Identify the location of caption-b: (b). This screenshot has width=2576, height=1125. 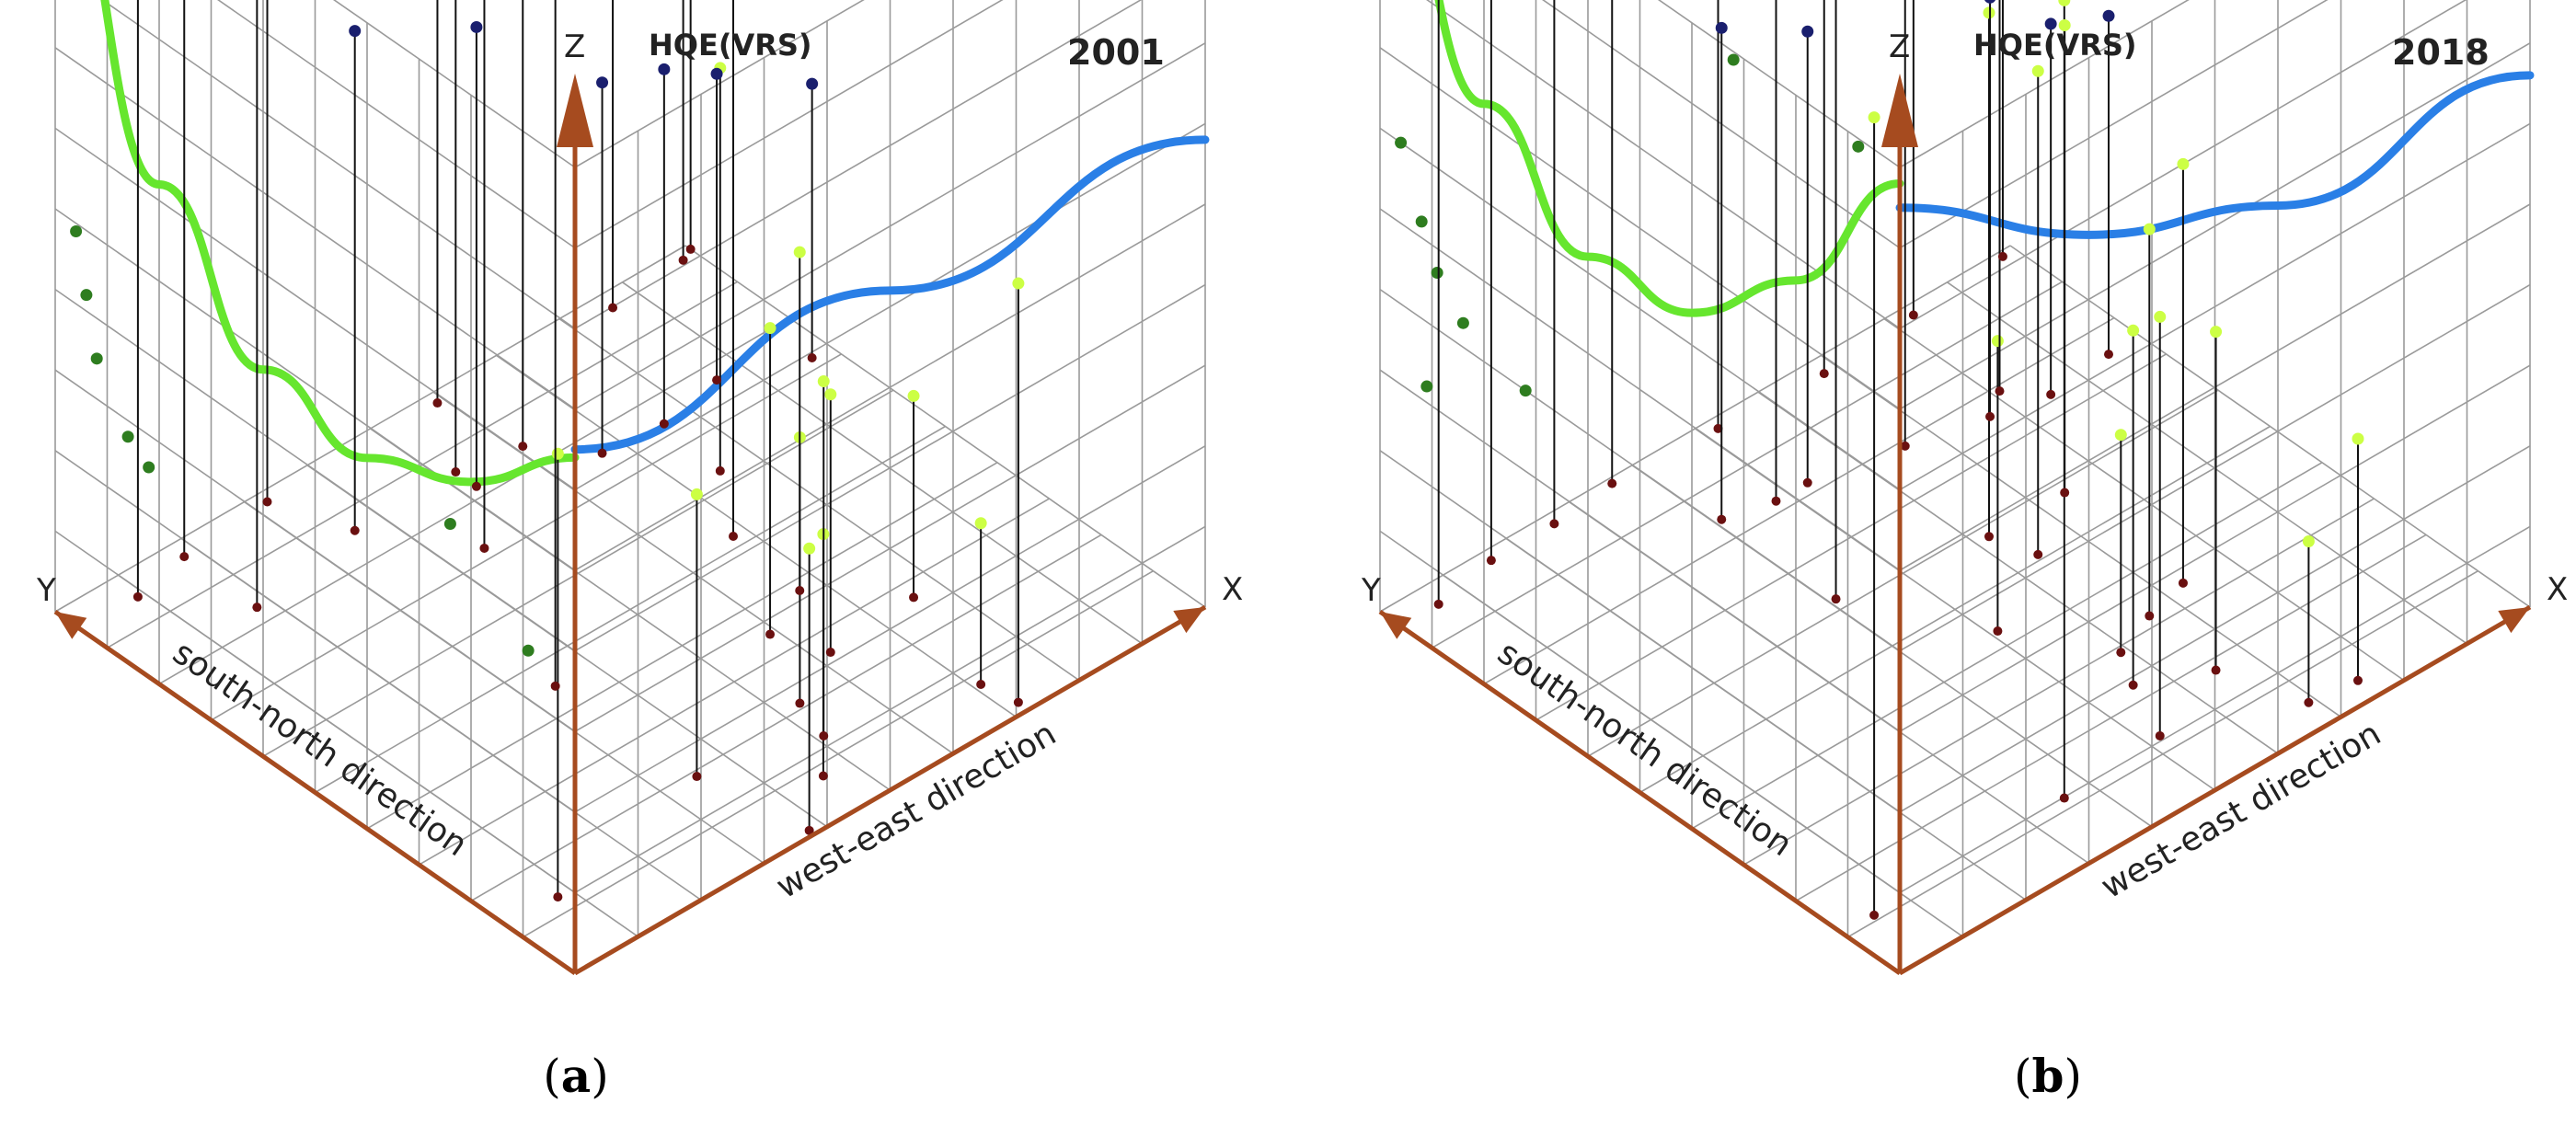
(2048, 1076).